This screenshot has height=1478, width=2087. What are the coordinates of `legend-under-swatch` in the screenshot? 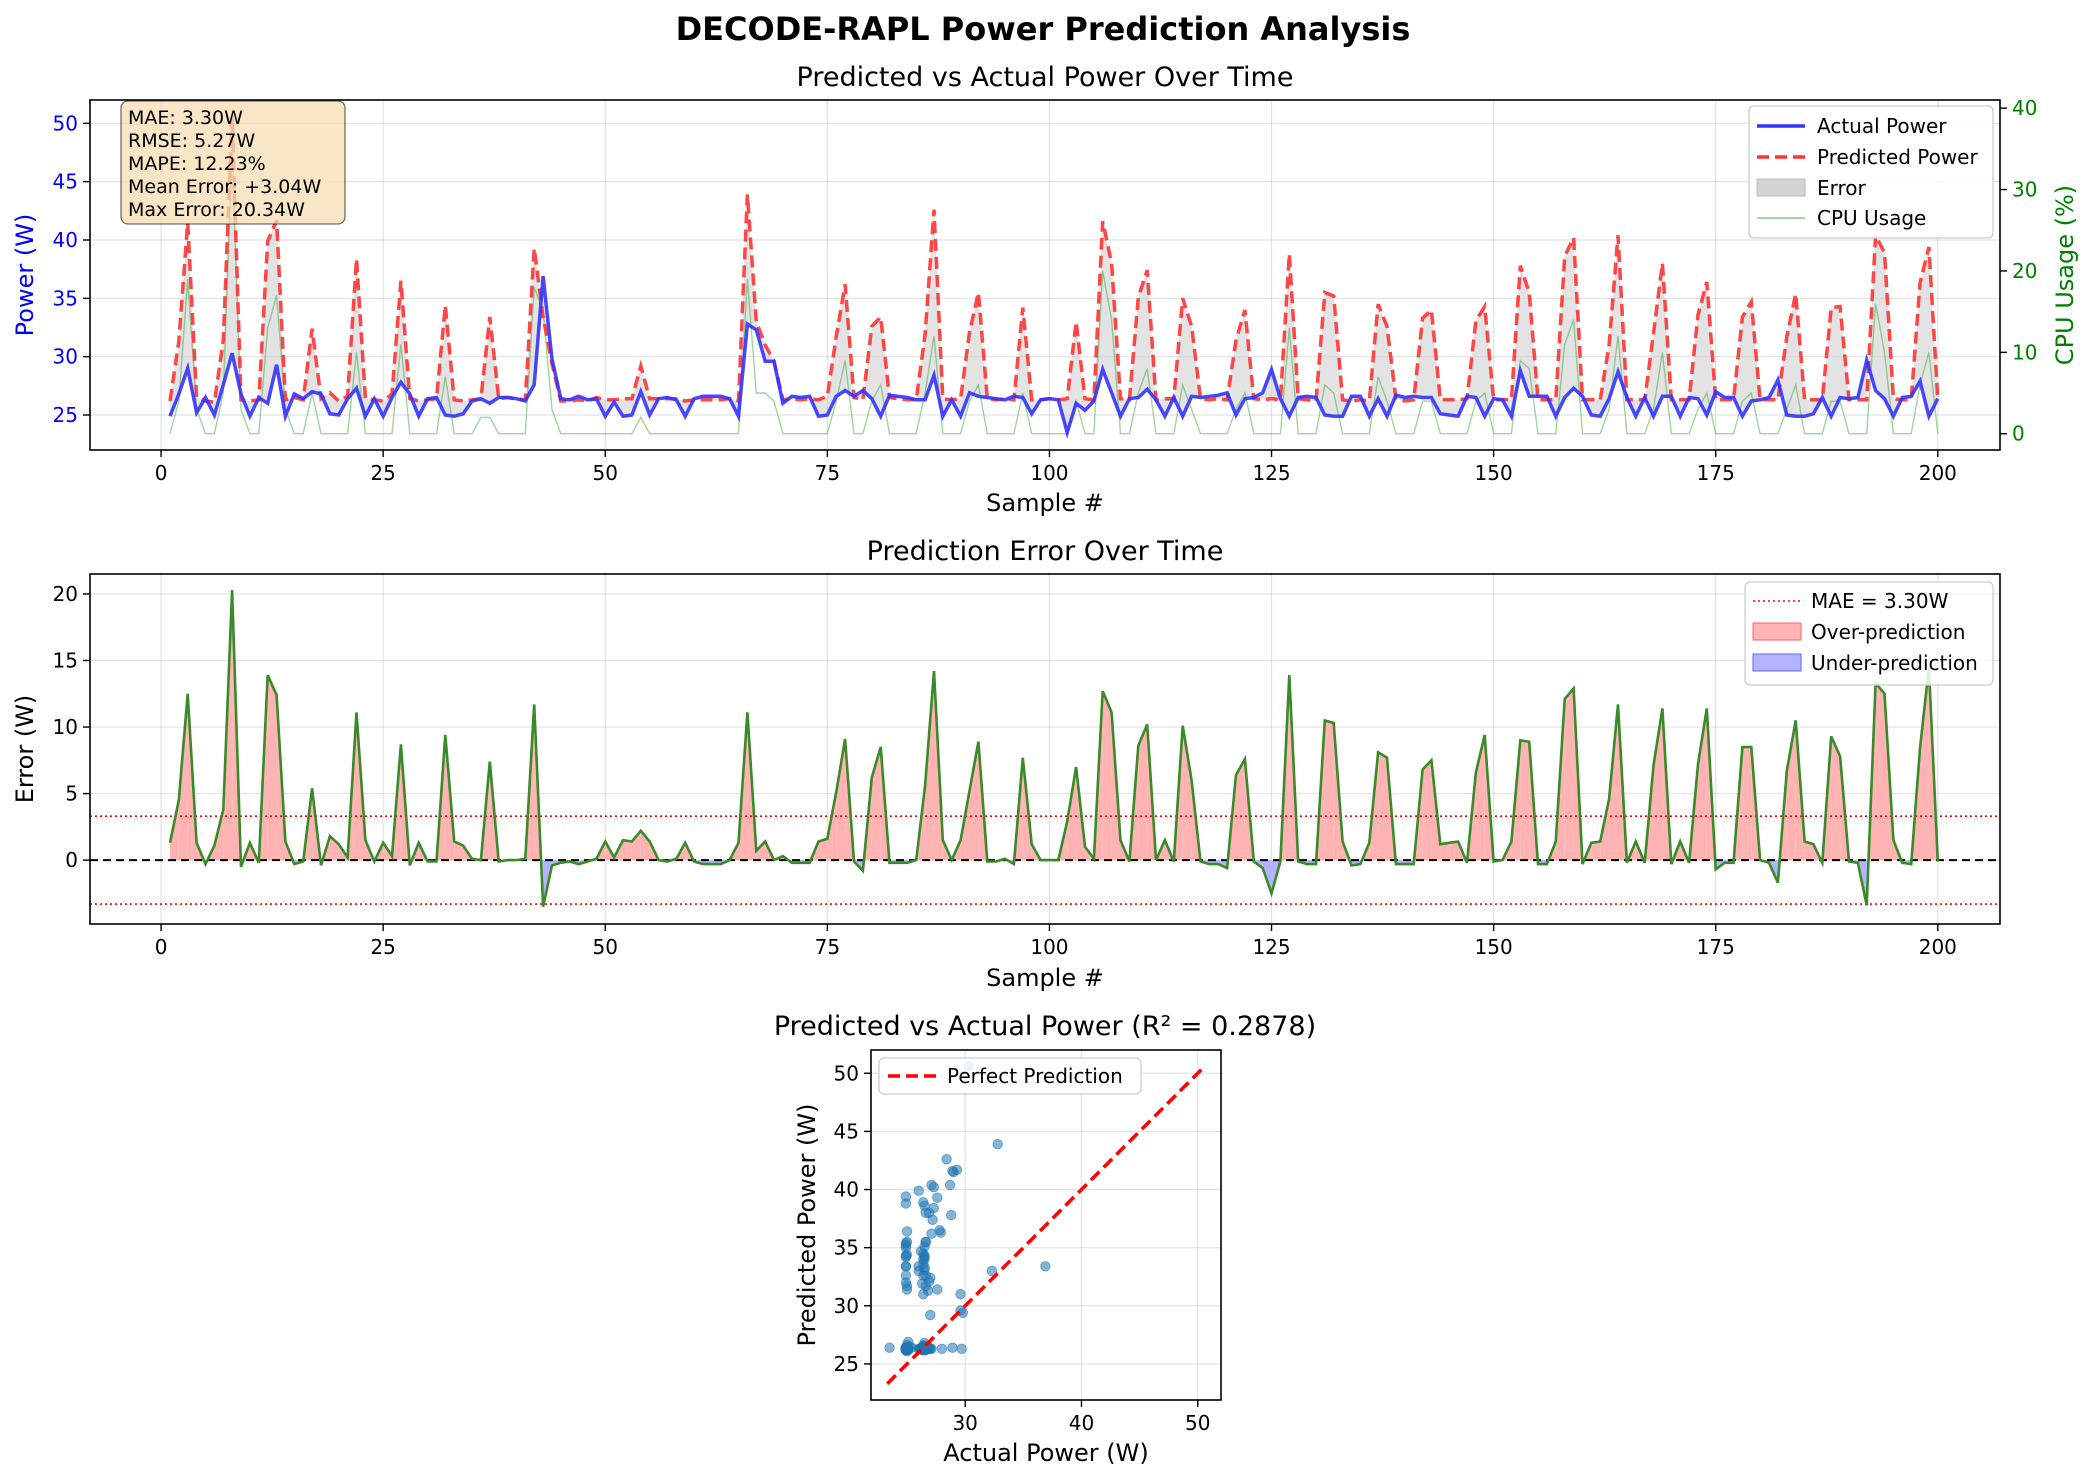 It's located at (1777, 662).